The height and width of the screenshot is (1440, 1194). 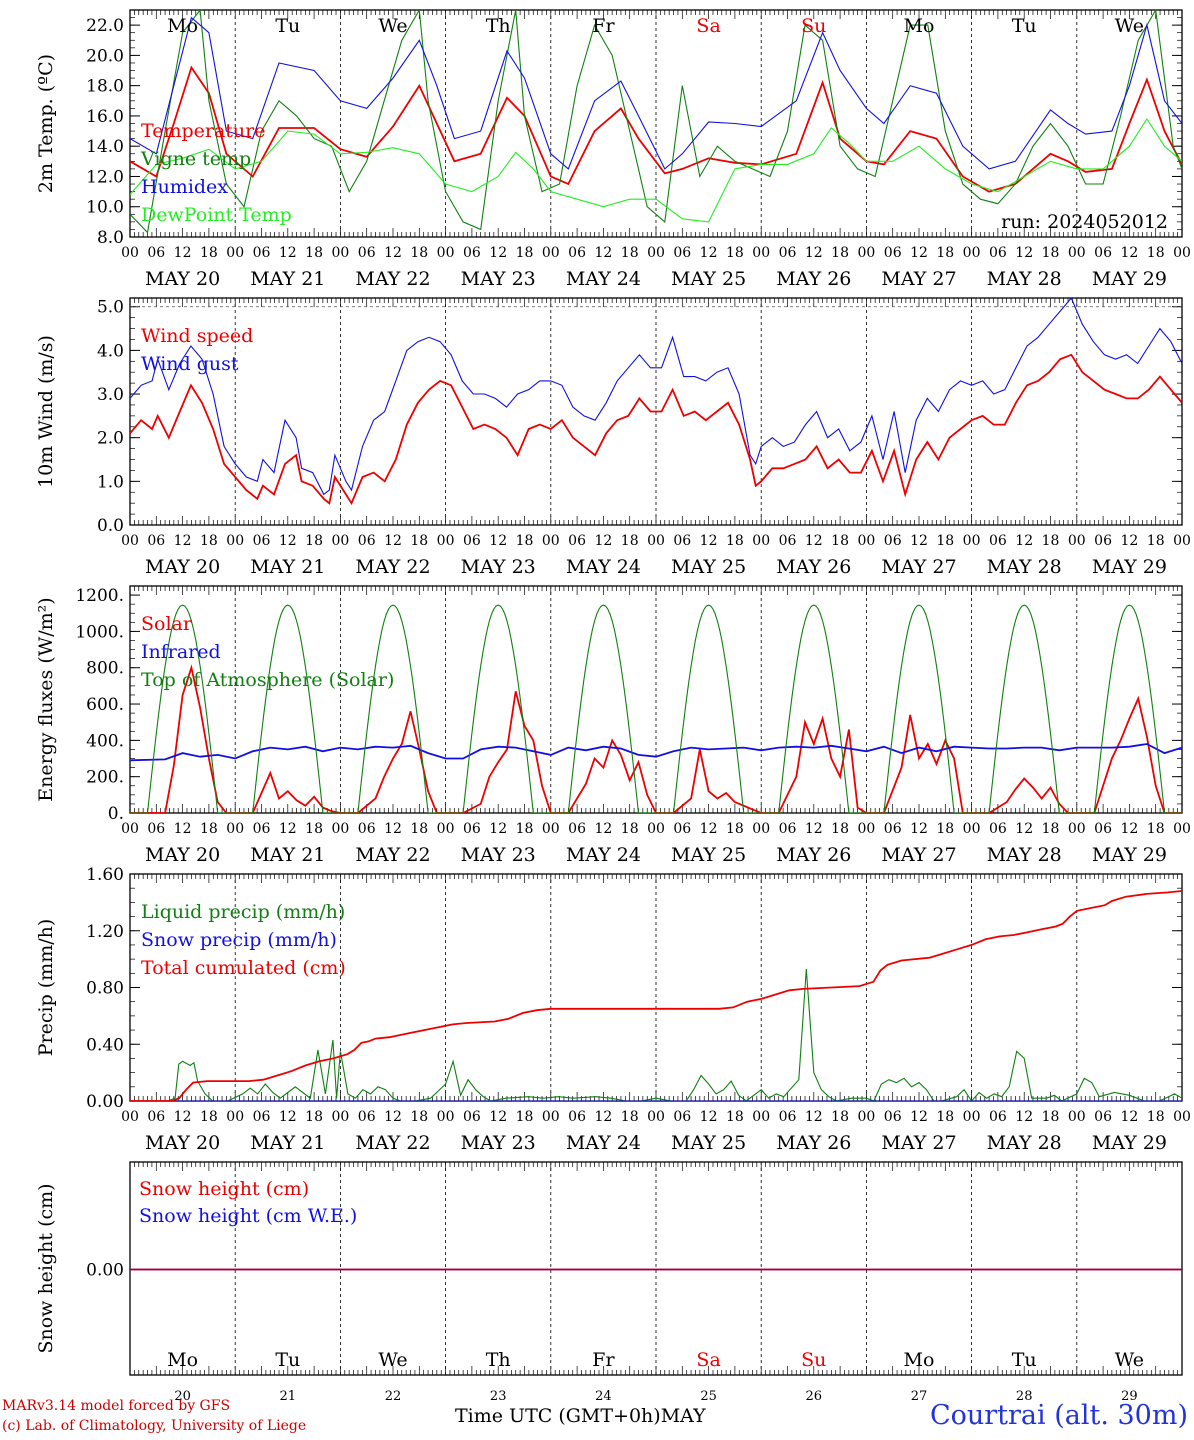 I want to click on y-axis-label: Snow height (cm), so click(x=46, y=1268).